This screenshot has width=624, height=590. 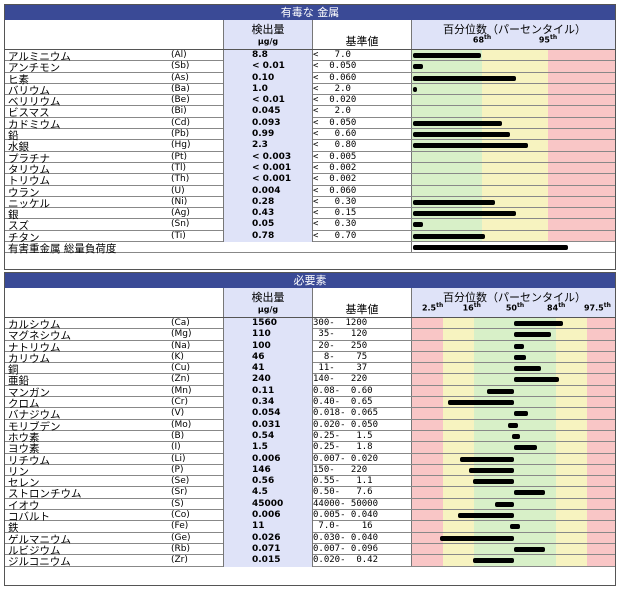 I want to click on element-reference-range: < 2.0, so click(x=332, y=88).